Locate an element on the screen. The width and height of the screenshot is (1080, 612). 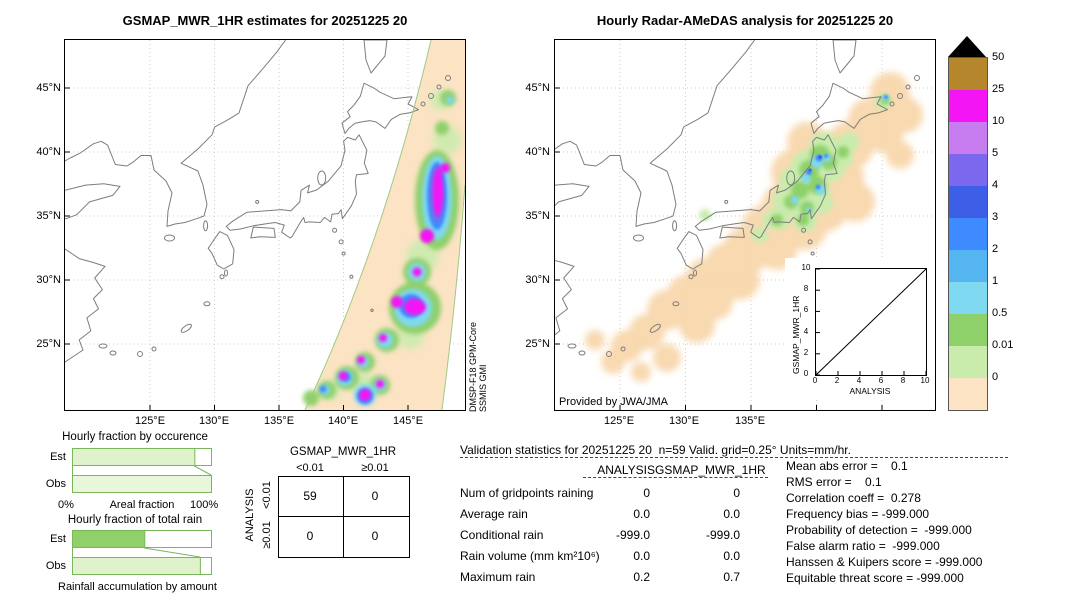
left-lon-tick-125: 125°E is located at coordinates (150, 421).